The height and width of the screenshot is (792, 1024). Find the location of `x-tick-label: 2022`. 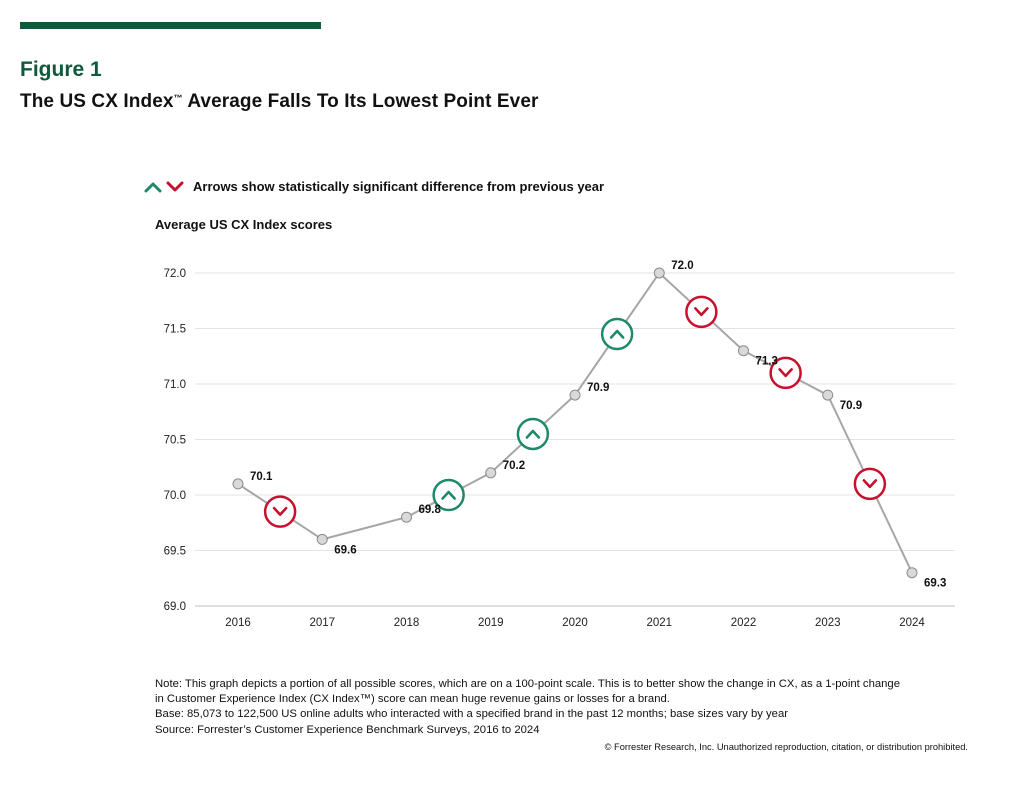

x-tick-label: 2022 is located at coordinates (744, 623).